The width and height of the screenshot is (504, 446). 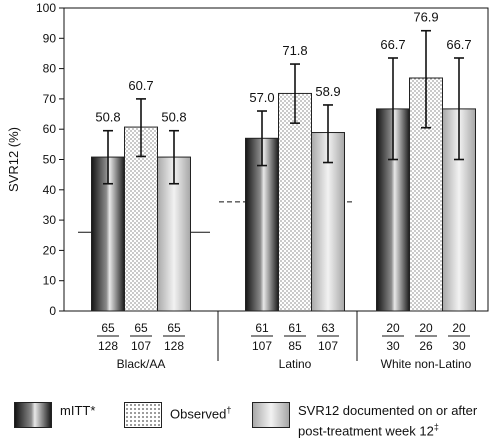 I want to click on y-tick-label-100: 100, so click(x=46, y=8).